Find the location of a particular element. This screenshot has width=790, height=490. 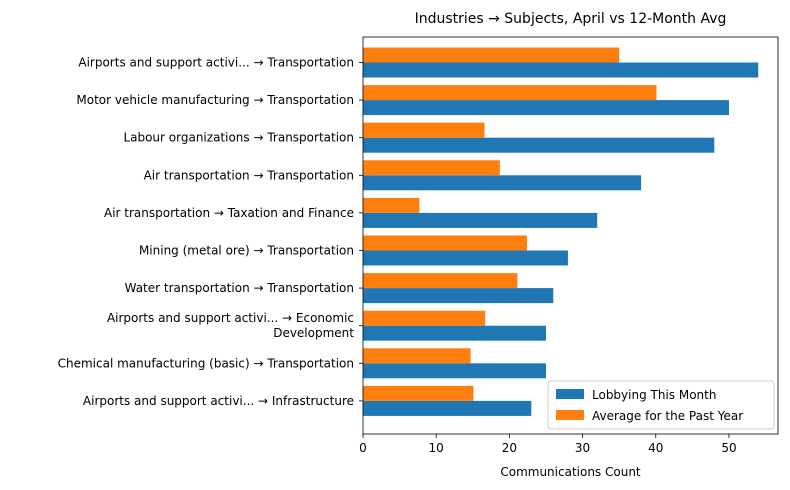

y-tick-label: Water transportation → Transportation is located at coordinates (239, 288).